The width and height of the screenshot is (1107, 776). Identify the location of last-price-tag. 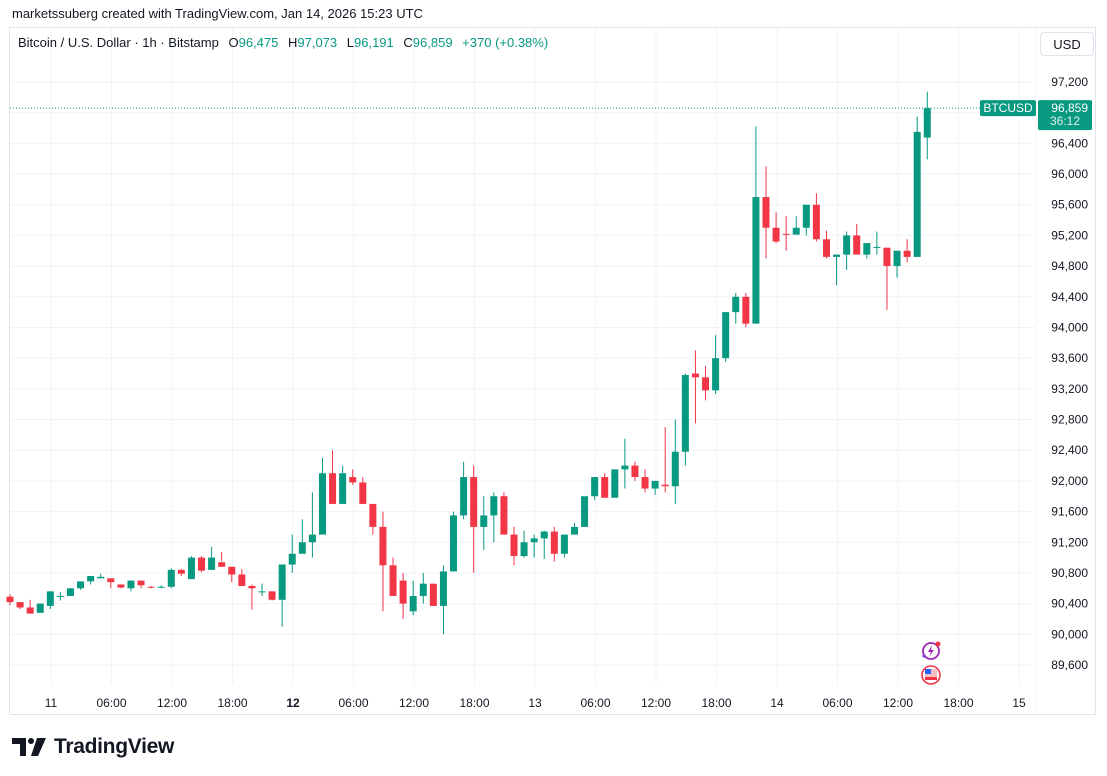
(1065, 115).